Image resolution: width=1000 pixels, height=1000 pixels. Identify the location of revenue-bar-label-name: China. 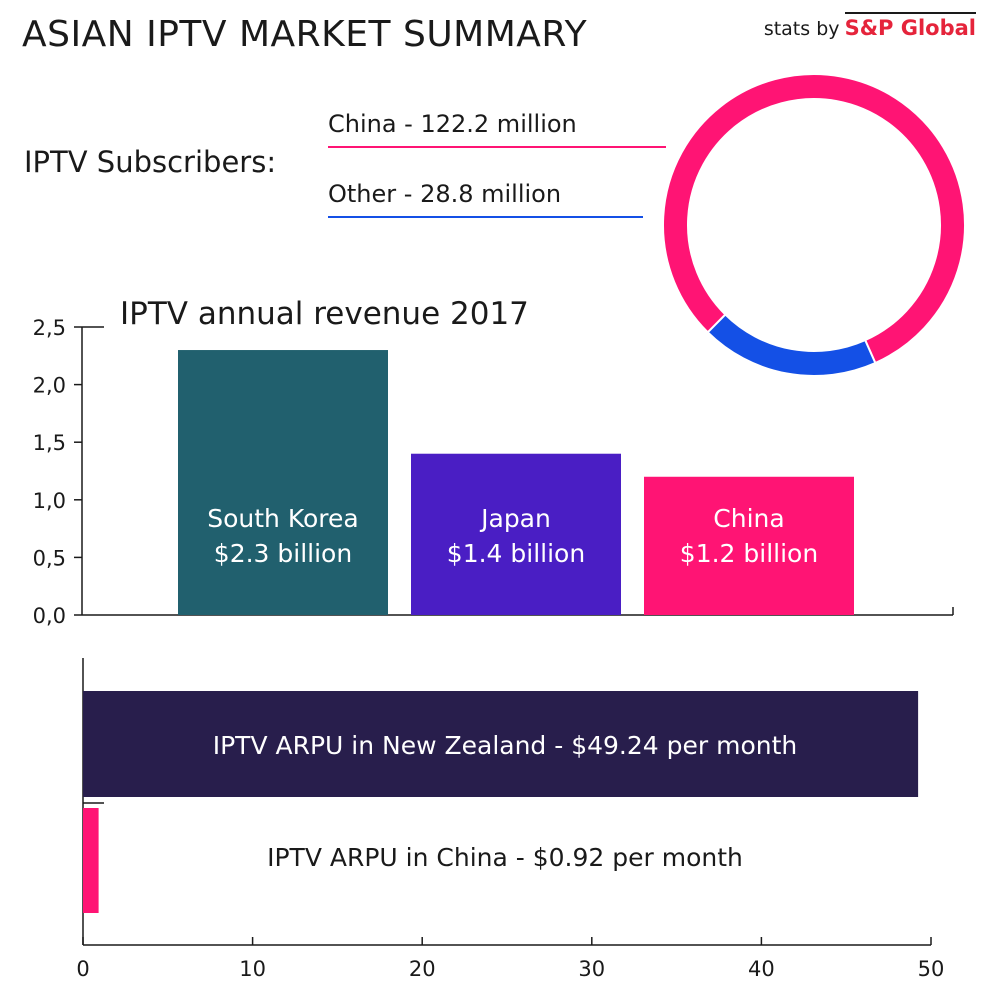
(748, 518).